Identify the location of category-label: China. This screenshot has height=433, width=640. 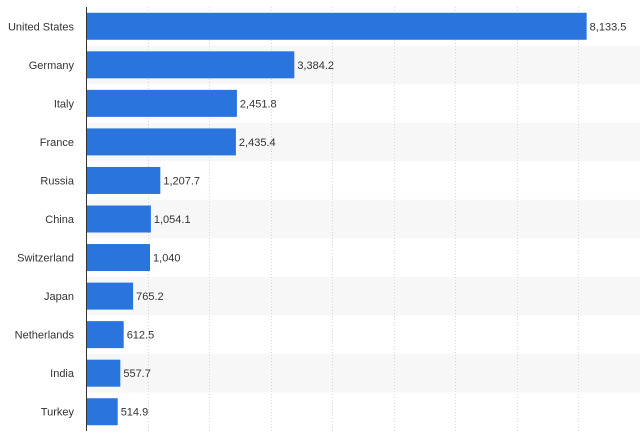
(60, 220).